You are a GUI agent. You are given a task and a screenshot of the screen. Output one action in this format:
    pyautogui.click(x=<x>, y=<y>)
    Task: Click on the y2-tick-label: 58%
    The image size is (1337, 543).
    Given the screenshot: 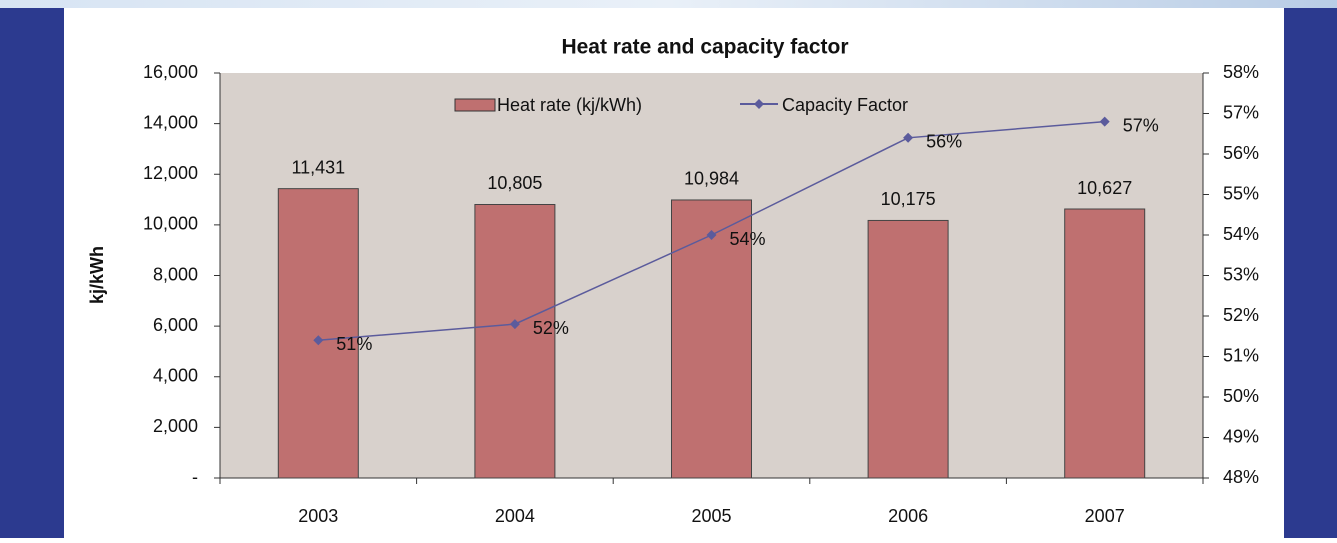 What is the action you would take?
    pyautogui.click(x=1241, y=72)
    